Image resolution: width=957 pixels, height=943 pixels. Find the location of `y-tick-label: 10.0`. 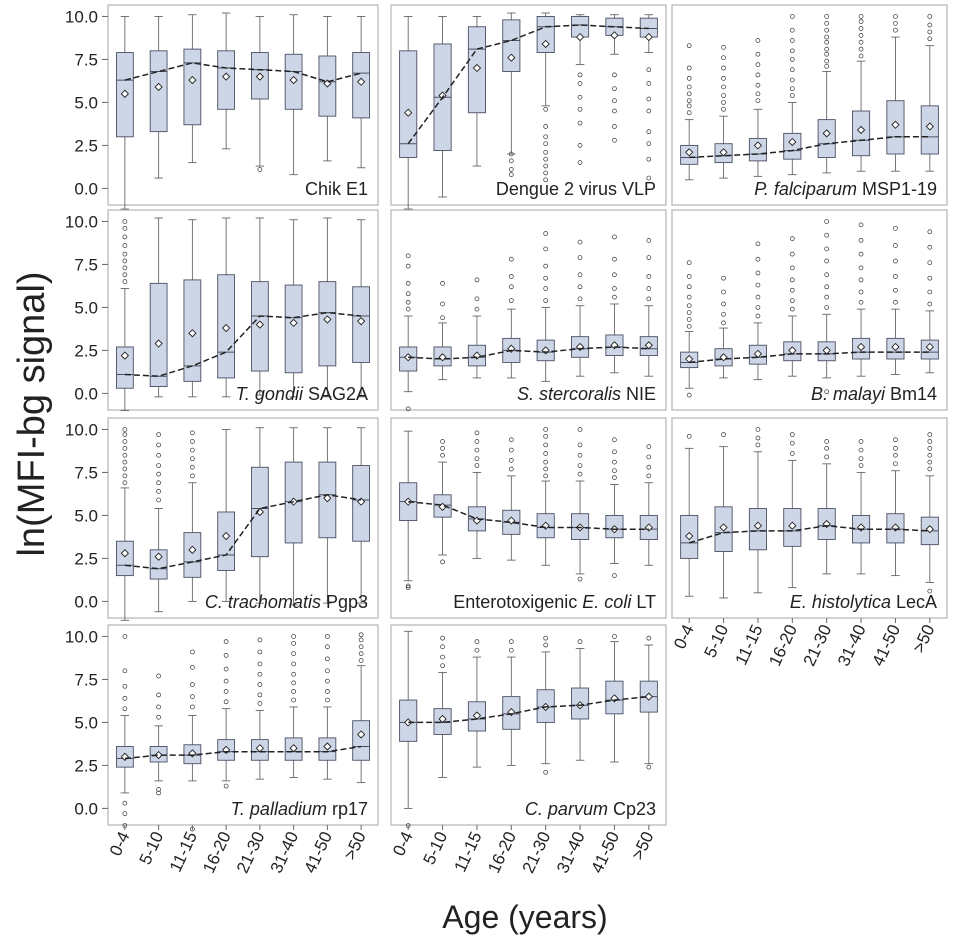

y-tick-label: 10.0 is located at coordinates (81, 221).